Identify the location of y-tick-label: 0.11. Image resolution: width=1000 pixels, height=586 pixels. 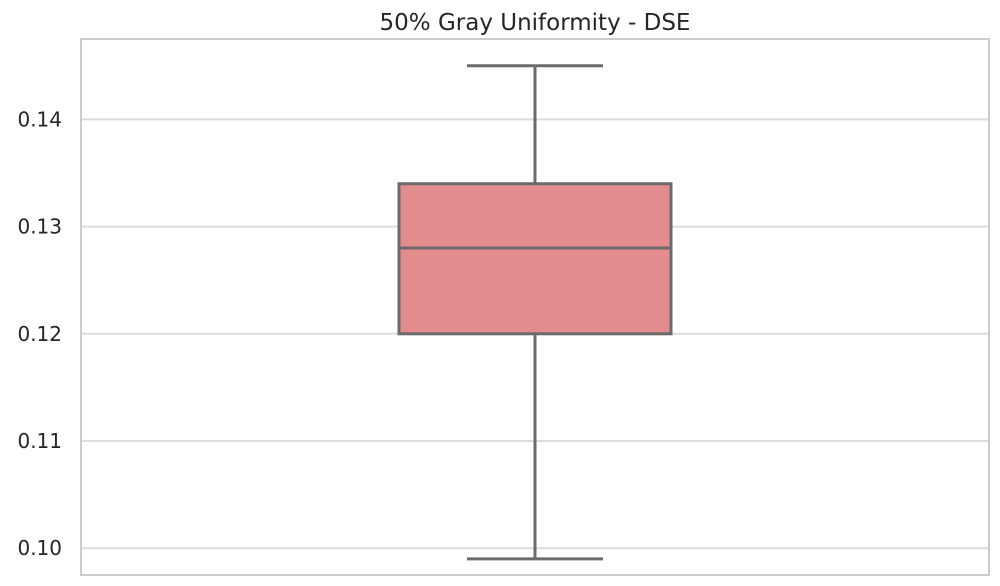
(39, 441).